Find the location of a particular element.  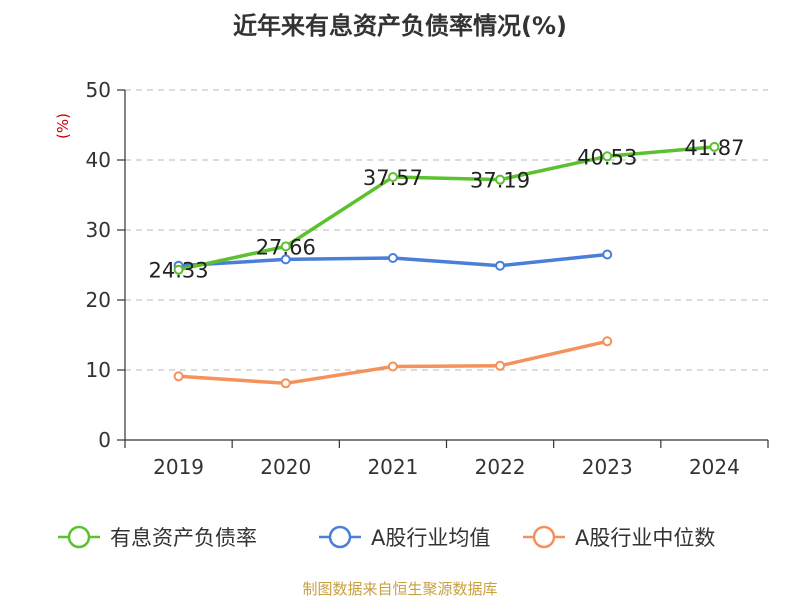

y-tick-label: 10 is located at coordinates (98, 370).